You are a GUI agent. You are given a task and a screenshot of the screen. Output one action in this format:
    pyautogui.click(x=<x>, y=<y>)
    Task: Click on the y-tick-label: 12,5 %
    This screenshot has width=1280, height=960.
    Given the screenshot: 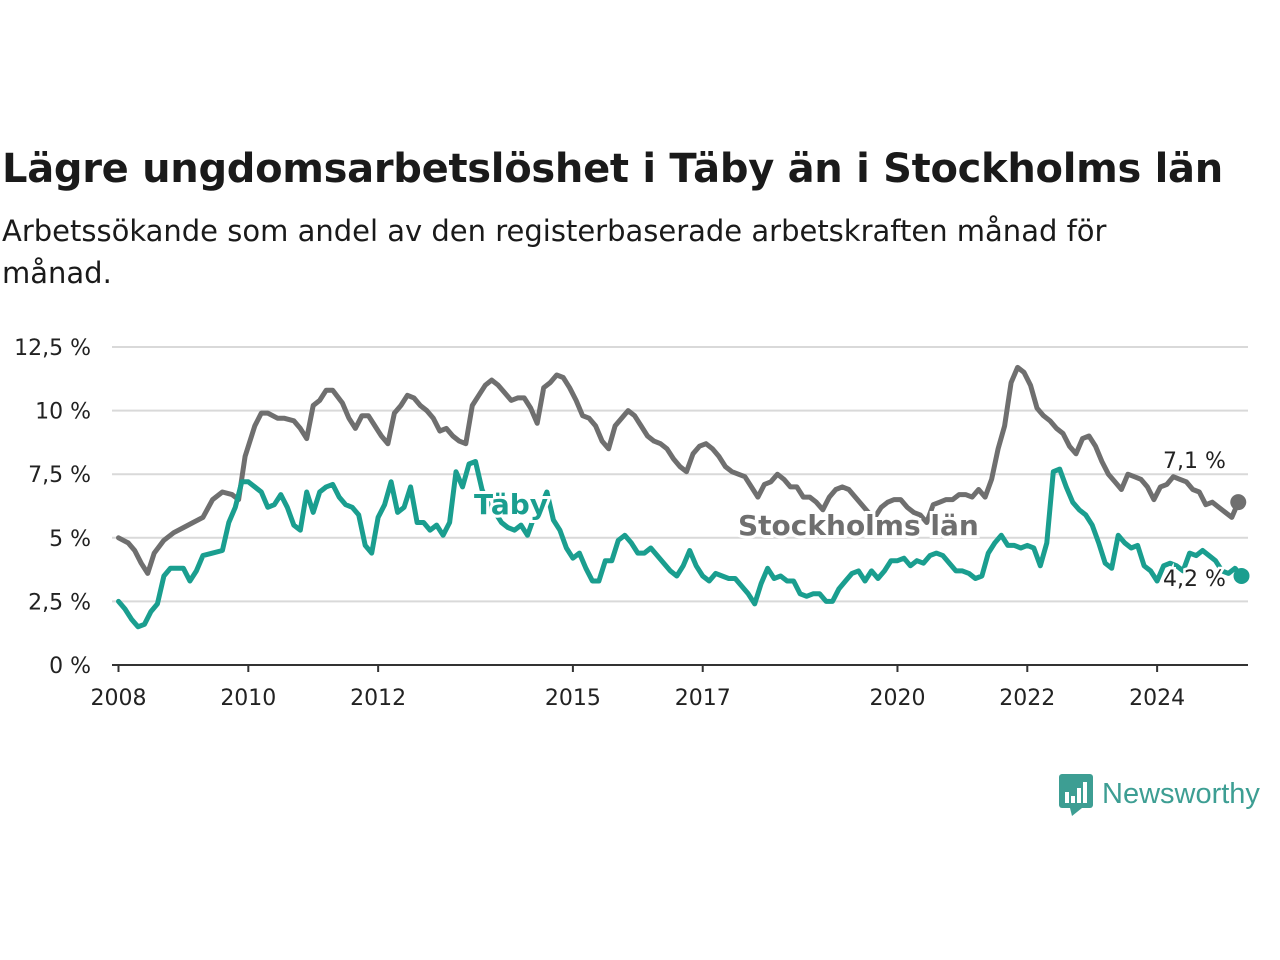 What is the action you would take?
    pyautogui.click(x=52, y=348)
    